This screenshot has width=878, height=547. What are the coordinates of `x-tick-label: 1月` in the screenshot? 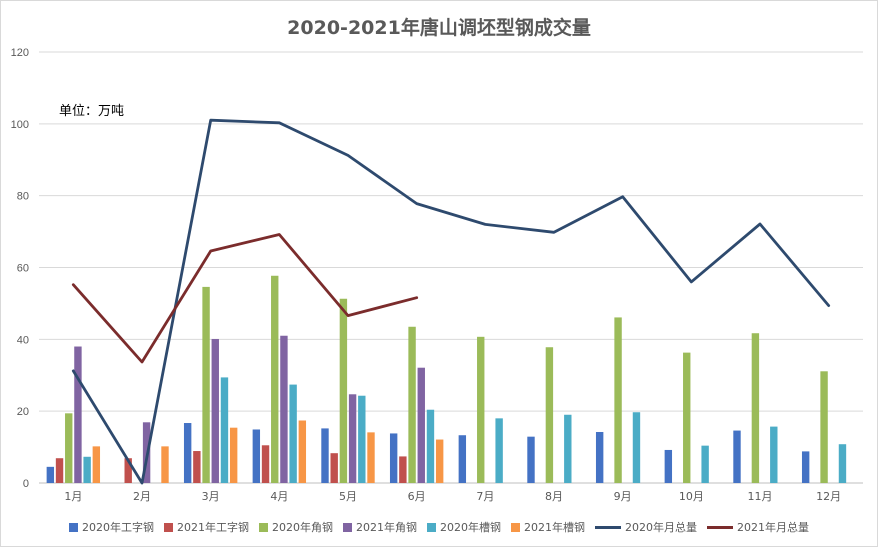 It's located at (73, 496).